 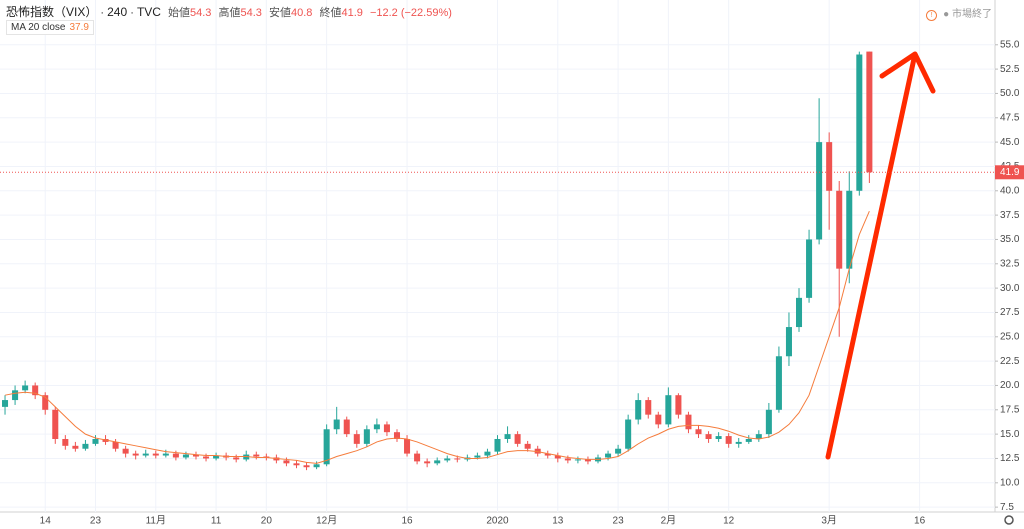 What do you see at coordinates (326, 521) in the screenshot?
I see `x-tick-label: 12月` at bounding box center [326, 521].